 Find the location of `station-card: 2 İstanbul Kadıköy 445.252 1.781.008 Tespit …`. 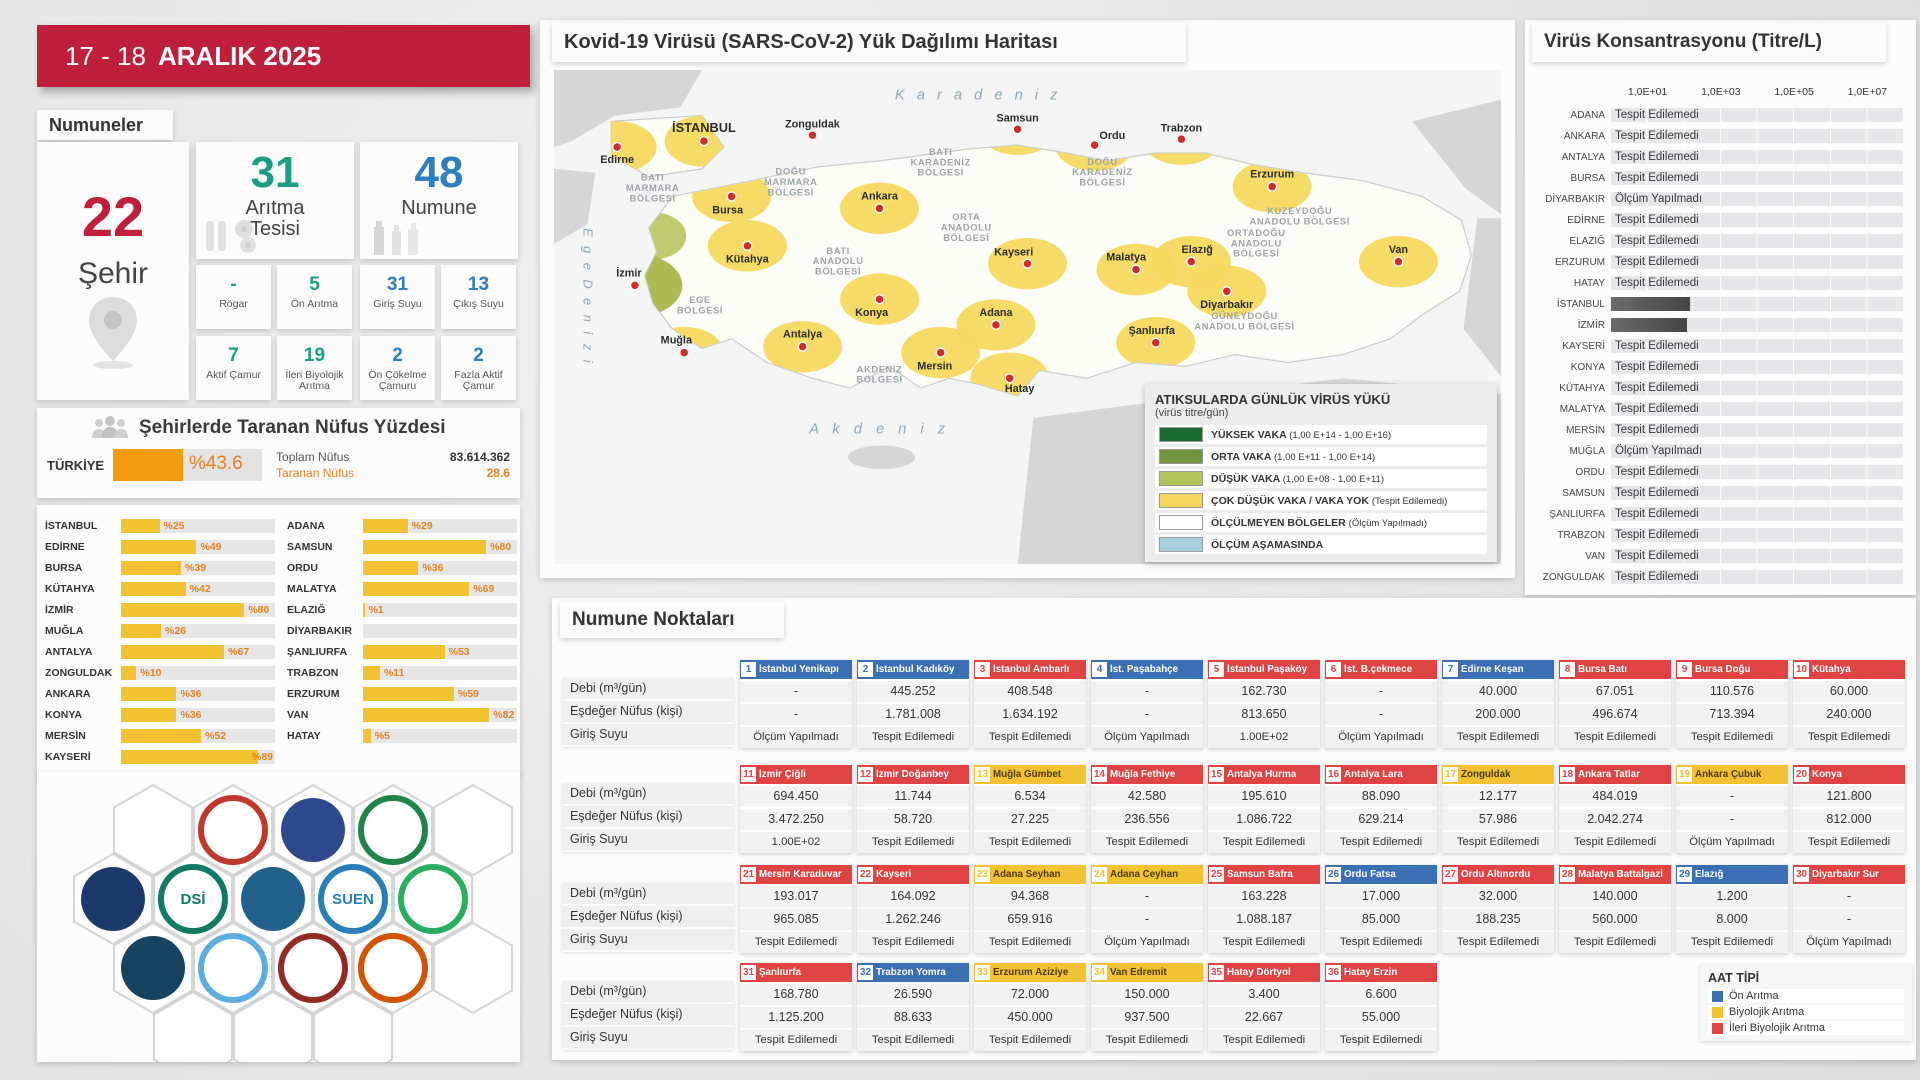

station-card: 2 İstanbul Kadıköy 445.252 1.781.008 Tespit … is located at coordinates (913, 704).